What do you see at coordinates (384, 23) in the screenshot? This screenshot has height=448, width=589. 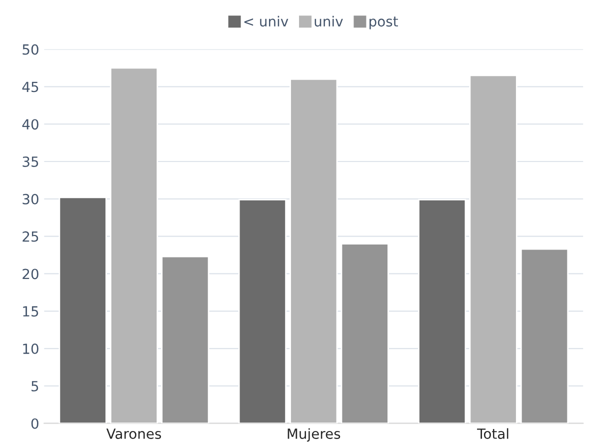 I see `legend-label: post` at bounding box center [384, 23].